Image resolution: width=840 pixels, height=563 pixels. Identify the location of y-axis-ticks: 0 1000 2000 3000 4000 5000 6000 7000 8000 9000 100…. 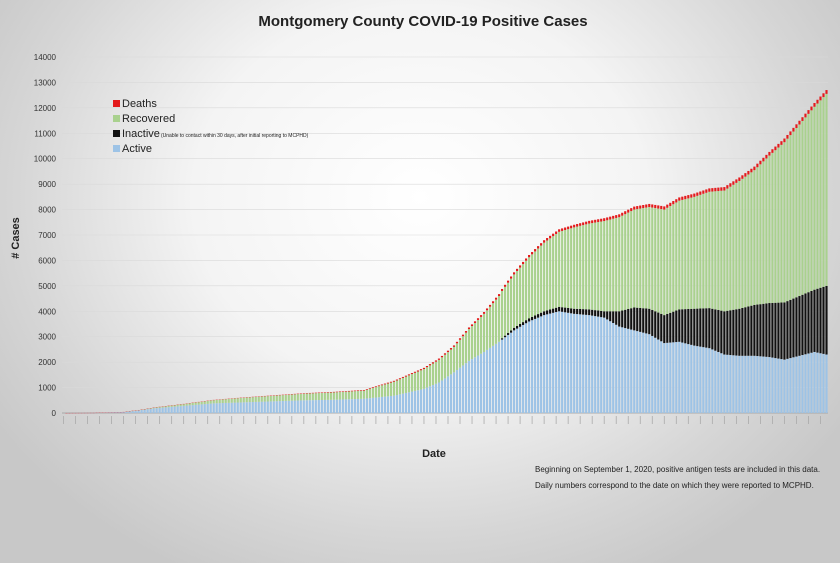
(45, 235).